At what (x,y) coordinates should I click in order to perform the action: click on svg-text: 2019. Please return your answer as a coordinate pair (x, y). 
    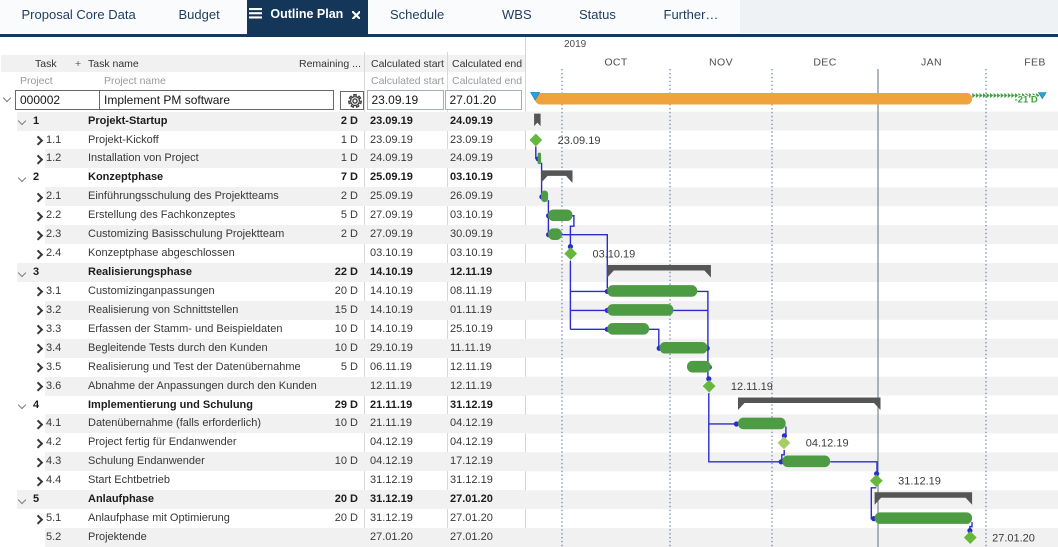
    Looking at the image, I should click on (575, 44).